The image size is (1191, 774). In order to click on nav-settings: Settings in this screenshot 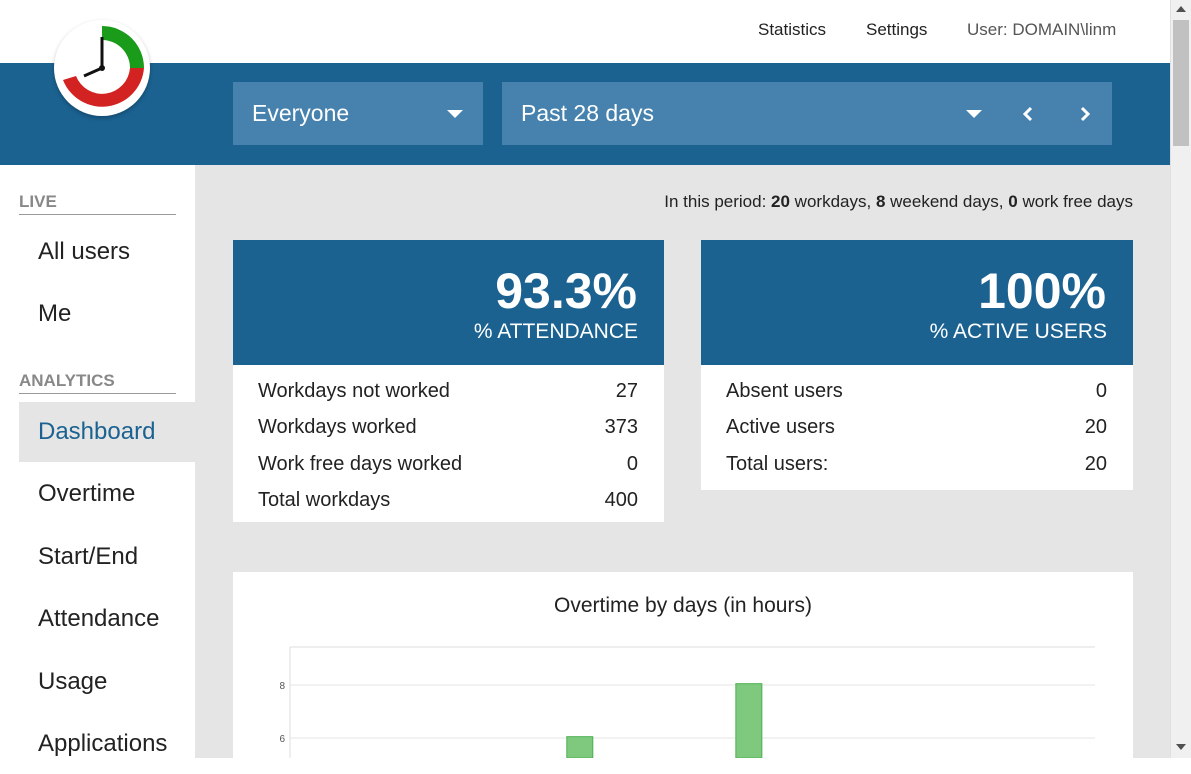, I will do `click(897, 29)`.